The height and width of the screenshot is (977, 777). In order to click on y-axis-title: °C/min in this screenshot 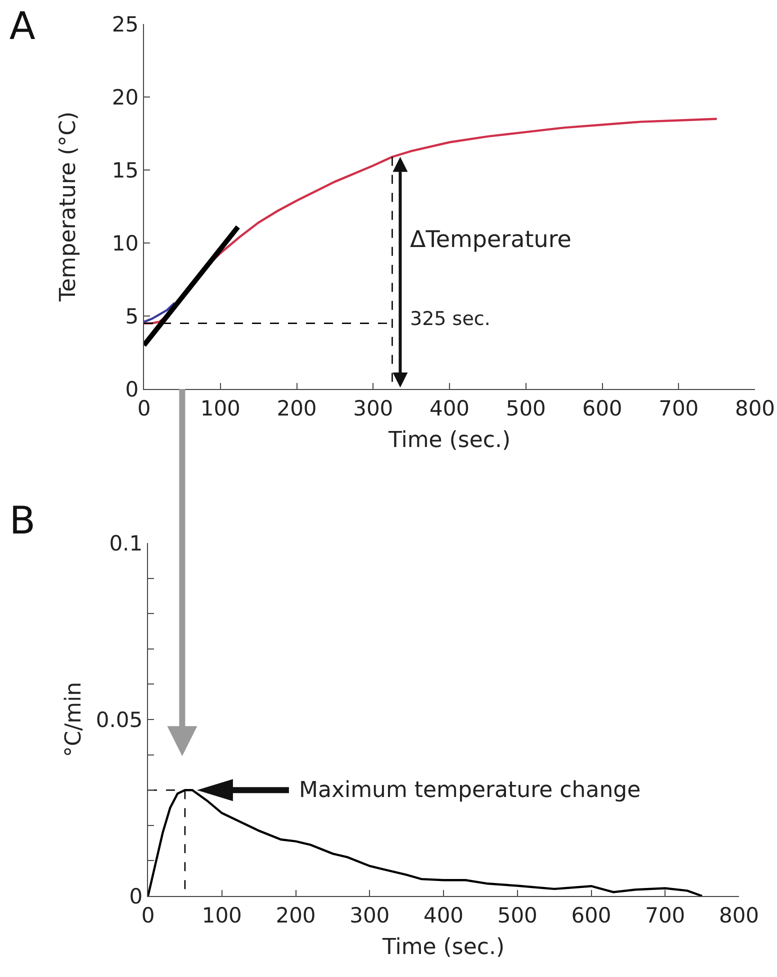, I will do `click(74, 720)`.